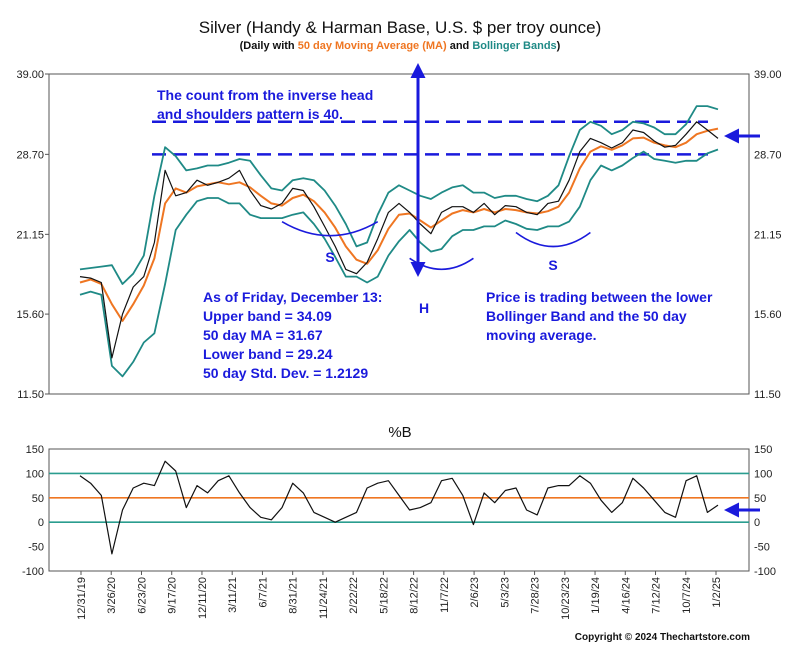 The image size is (800, 651). What do you see at coordinates (552, 265) in the screenshot?
I see `right-shoulder-label: S` at bounding box center [552, 265].